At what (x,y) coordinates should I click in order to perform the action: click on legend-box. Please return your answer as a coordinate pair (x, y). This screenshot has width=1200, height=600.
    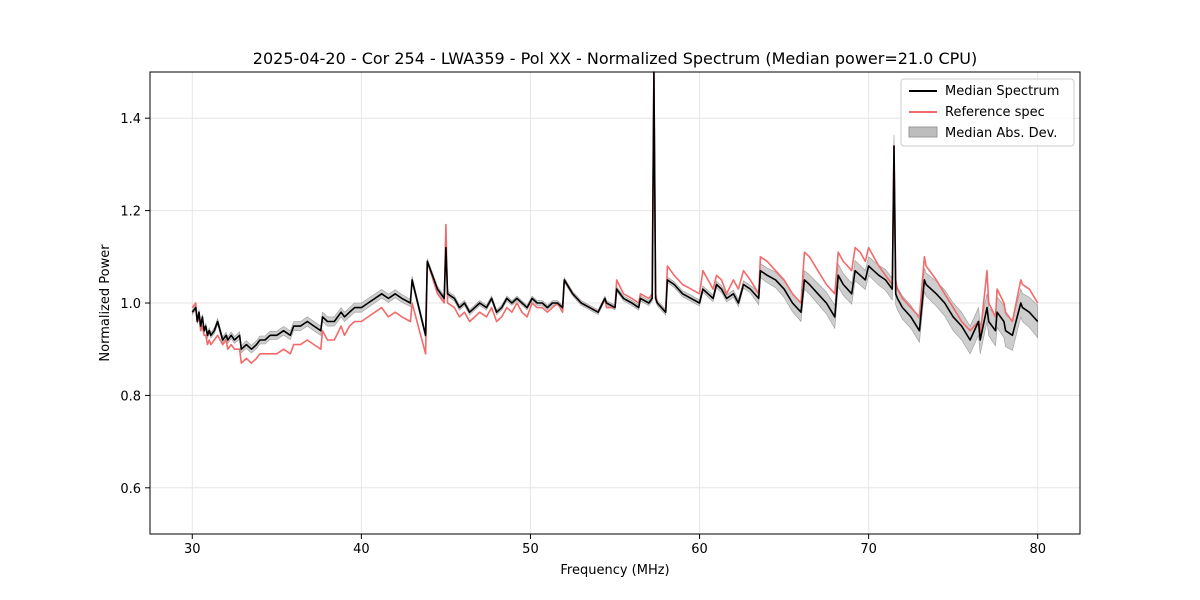
    Looking at the image, I should click on (987, 112).